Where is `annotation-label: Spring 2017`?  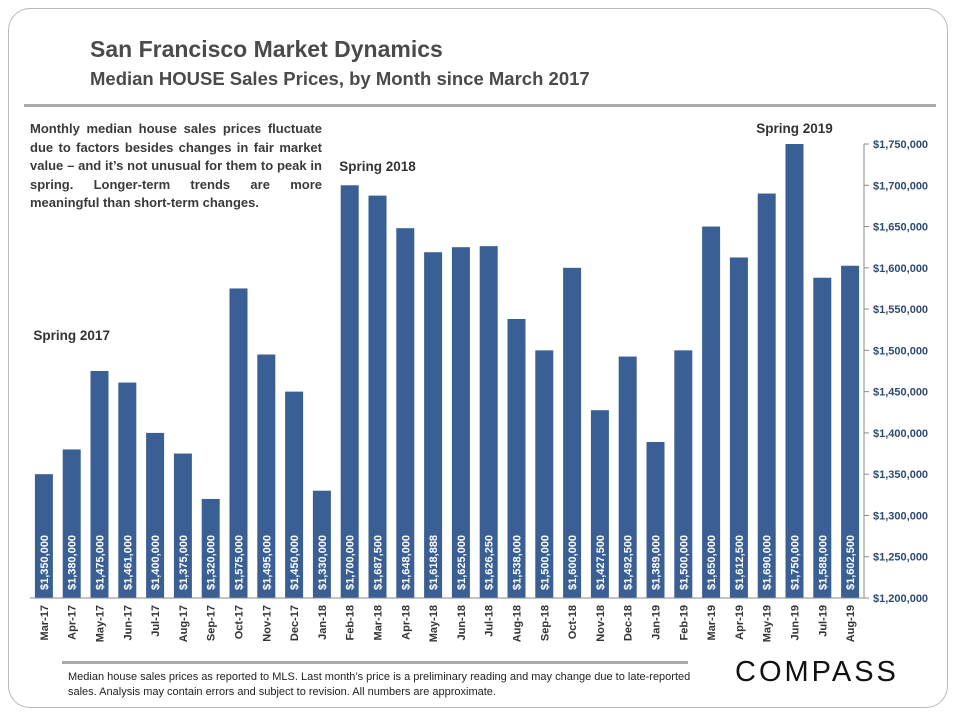
annotation-label: Spring 2017 is located at coordinates (71, 335).